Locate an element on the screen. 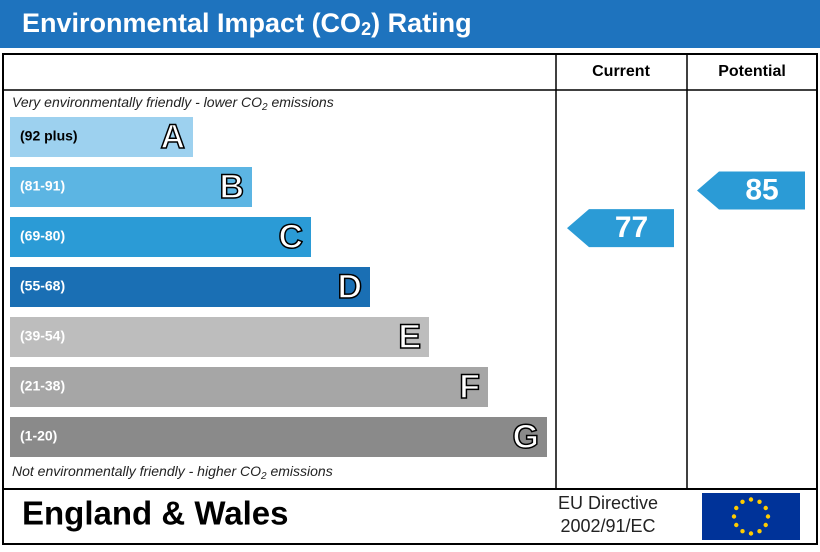  eu-stars is located at coordinates (751, 516).